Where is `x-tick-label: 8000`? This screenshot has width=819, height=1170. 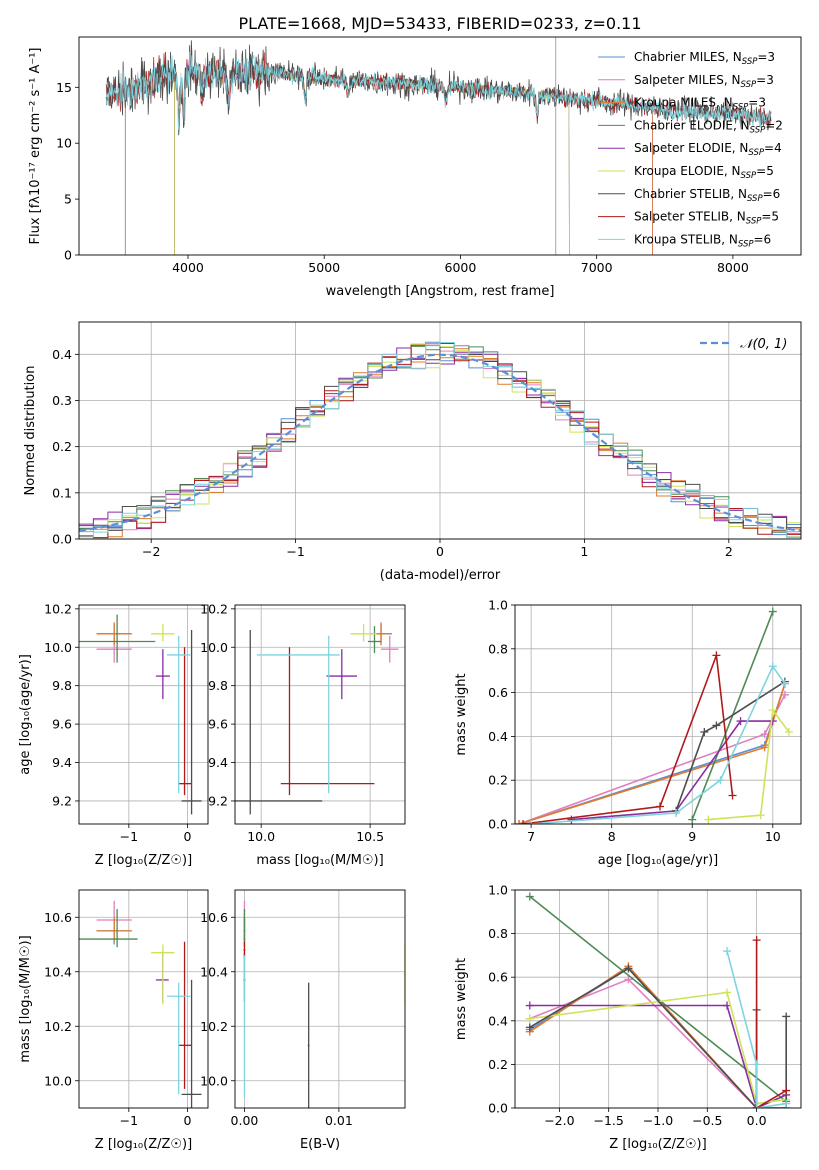
x-tick-label: 8000 is located at coordinates (733, 267).